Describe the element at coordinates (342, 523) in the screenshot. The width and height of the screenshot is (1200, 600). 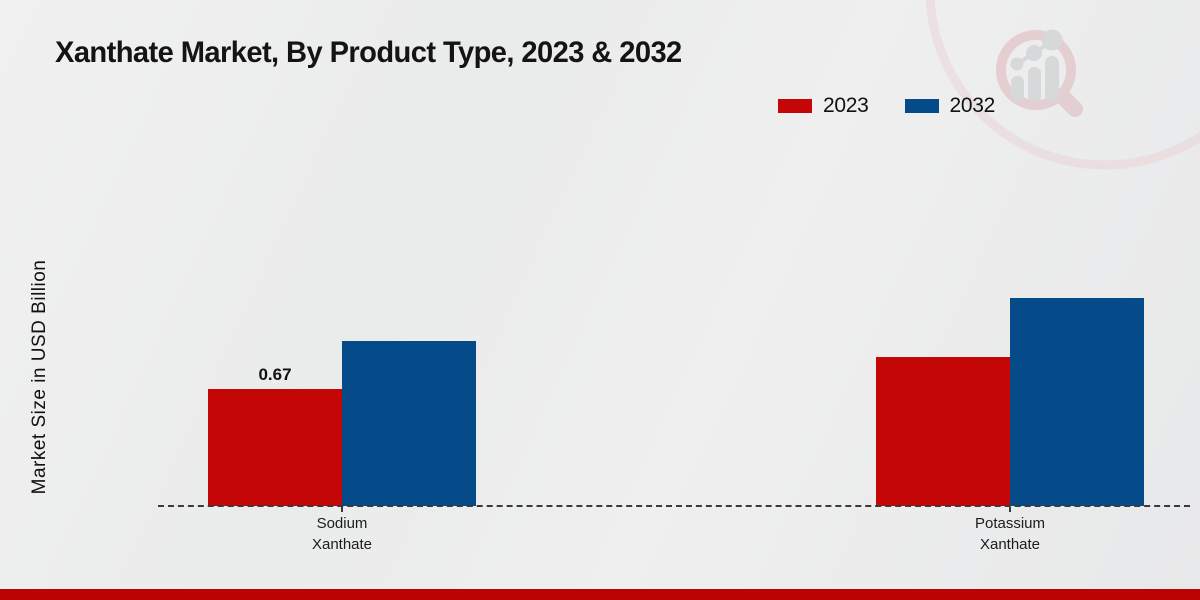
I see `category-label-line: Sodium` at that location.